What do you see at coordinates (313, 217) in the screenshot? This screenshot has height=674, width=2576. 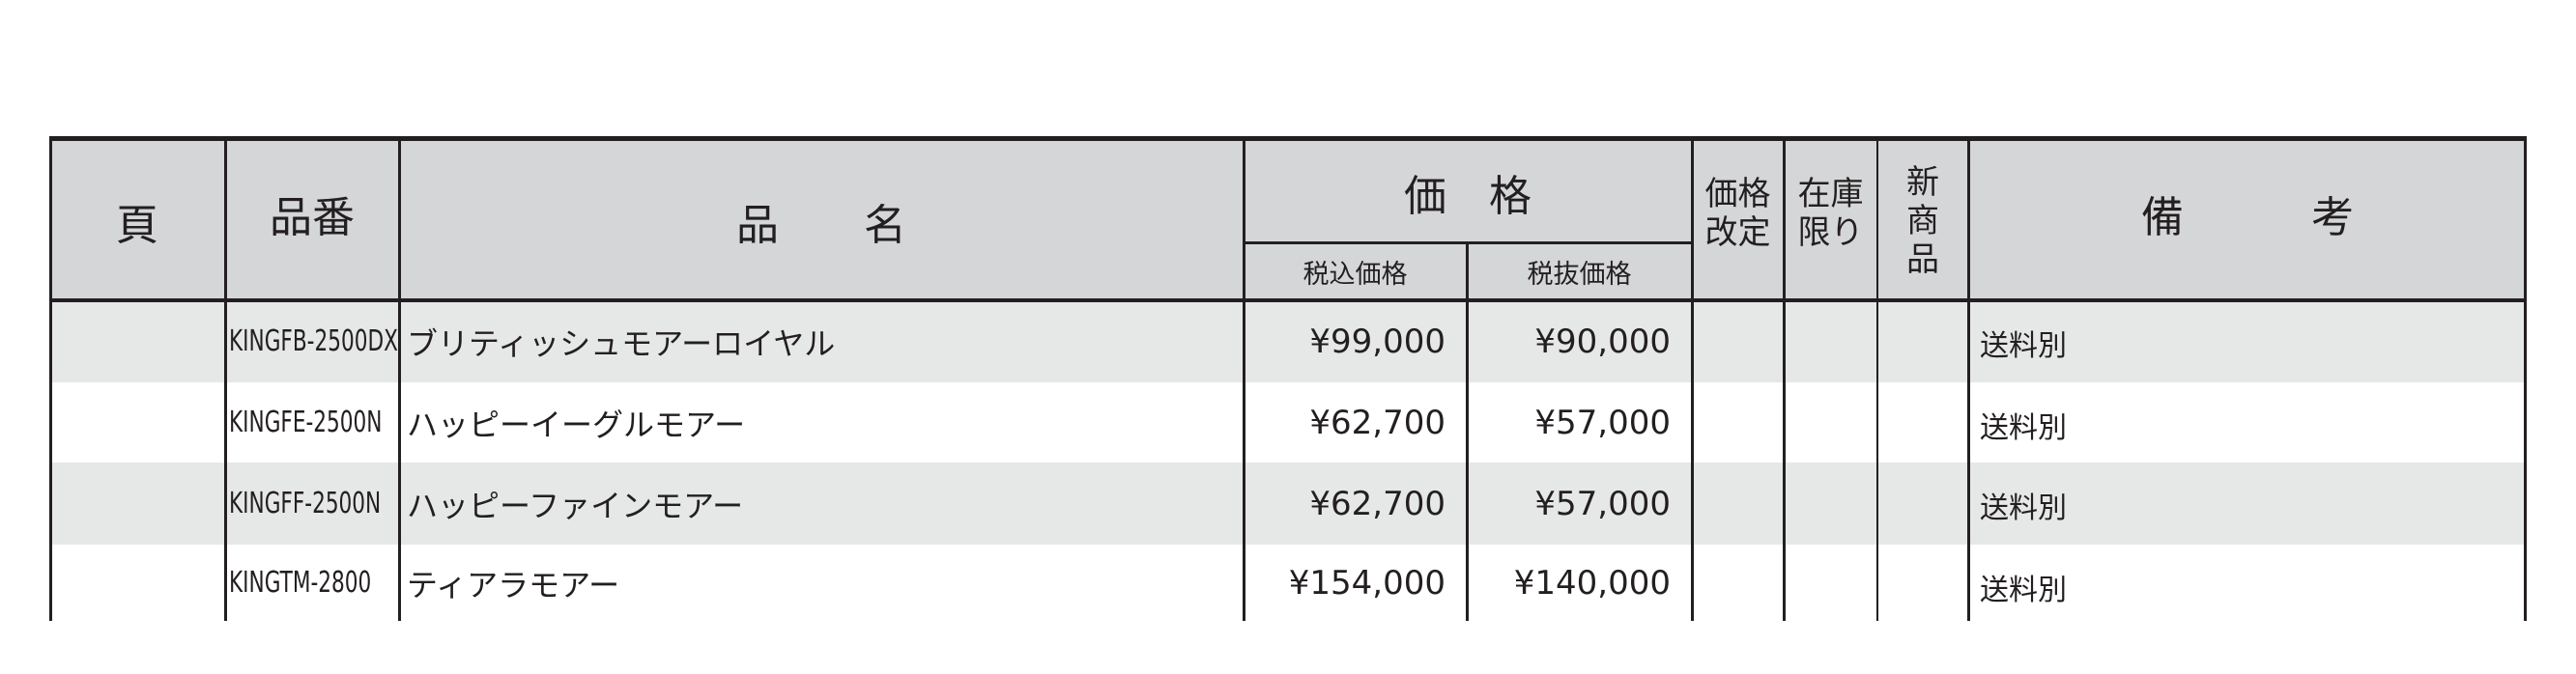 I see `header-code: 品番` at bounding box center [313, 217].